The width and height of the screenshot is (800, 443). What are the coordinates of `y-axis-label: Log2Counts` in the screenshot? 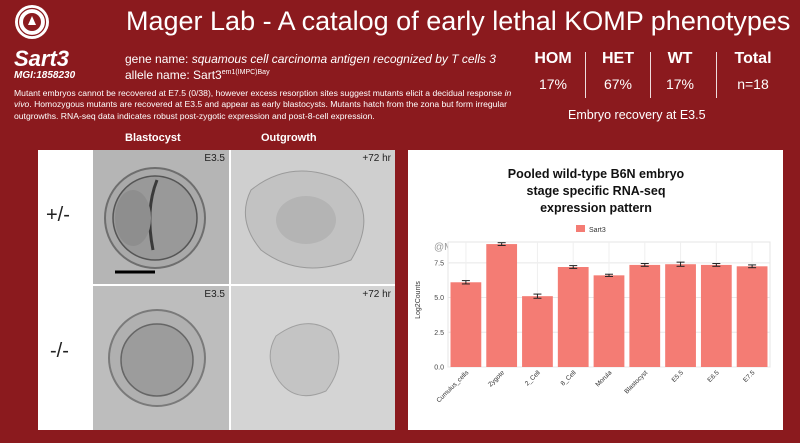 It's located at (418, 300).